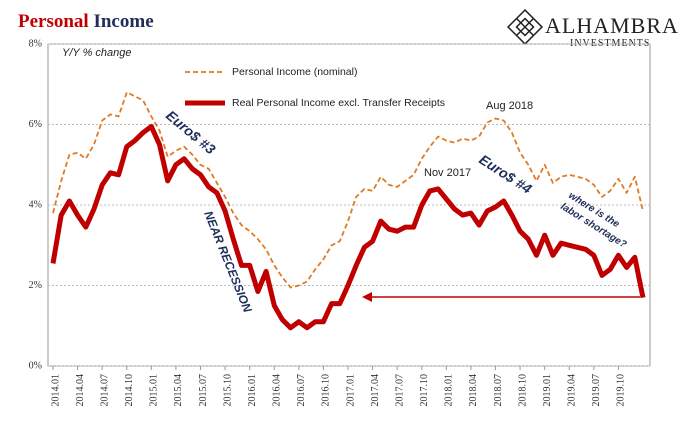  I want to click on x-tick-label: 2018.10, so click(522, 390).